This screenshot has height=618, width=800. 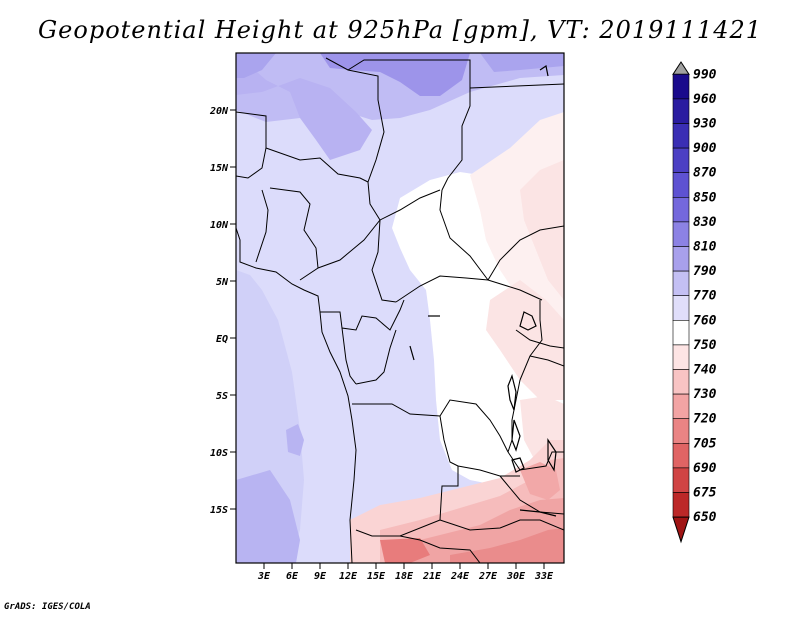 I want to click on colorbar-label: 810, so click(x=705, y=247).